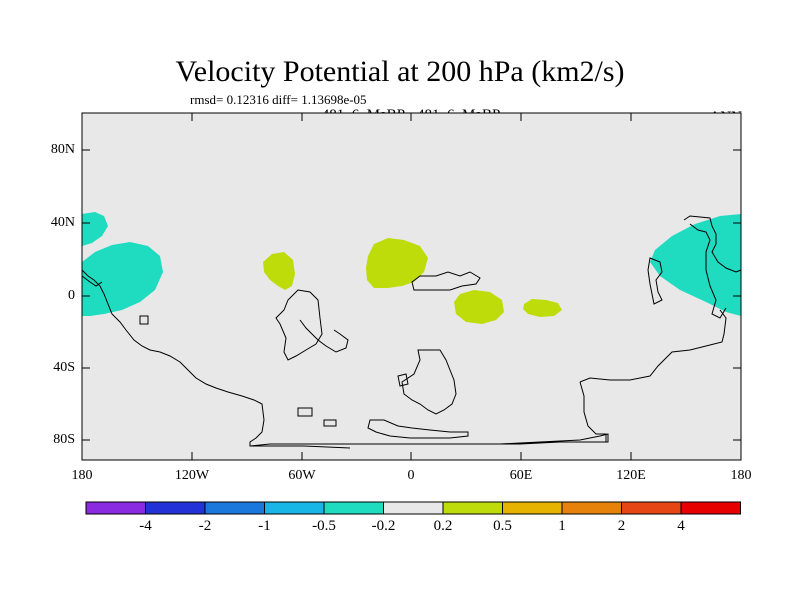 The width and height of the screenshot is (800, 600). I want to click on plot-title: Velocity Potential at 200 hPa (km2/s), so click(400, 71).